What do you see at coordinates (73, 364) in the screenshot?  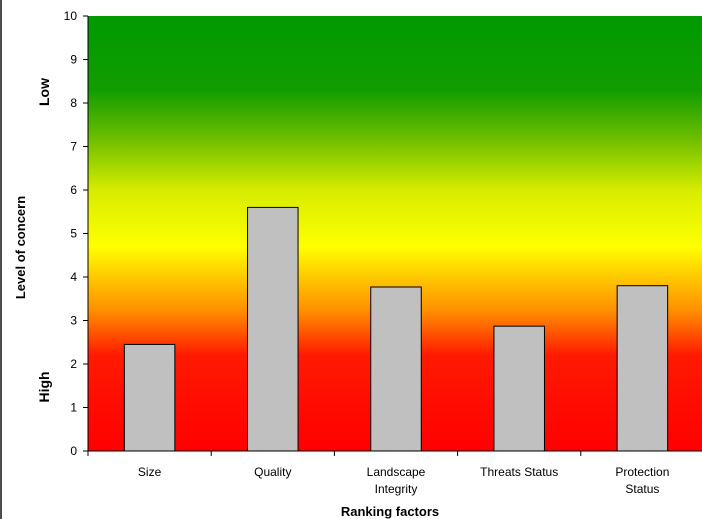 I see `y-tick-label: 2` at bounding box center [73, 364].